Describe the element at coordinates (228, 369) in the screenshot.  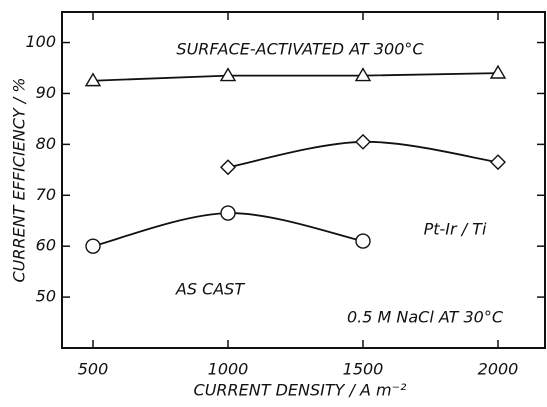
I see `x-tick-label: 1000` at that location.